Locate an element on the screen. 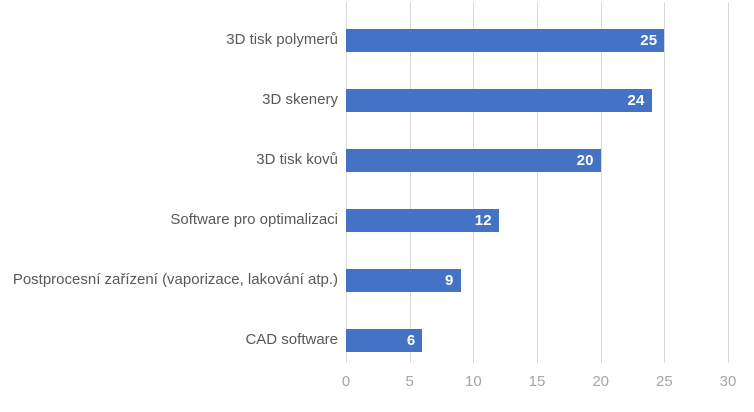 The width and height of the screenshot is (754, 412). x-axis-tick-label: 25 is located at coordinates (664, 381).